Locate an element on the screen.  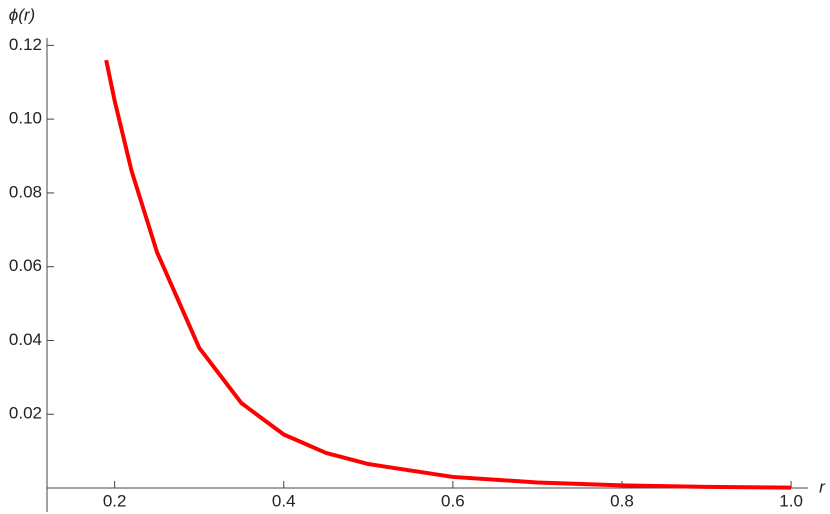
x-tick-label: 0.6 is located at coordinates (453, 500).